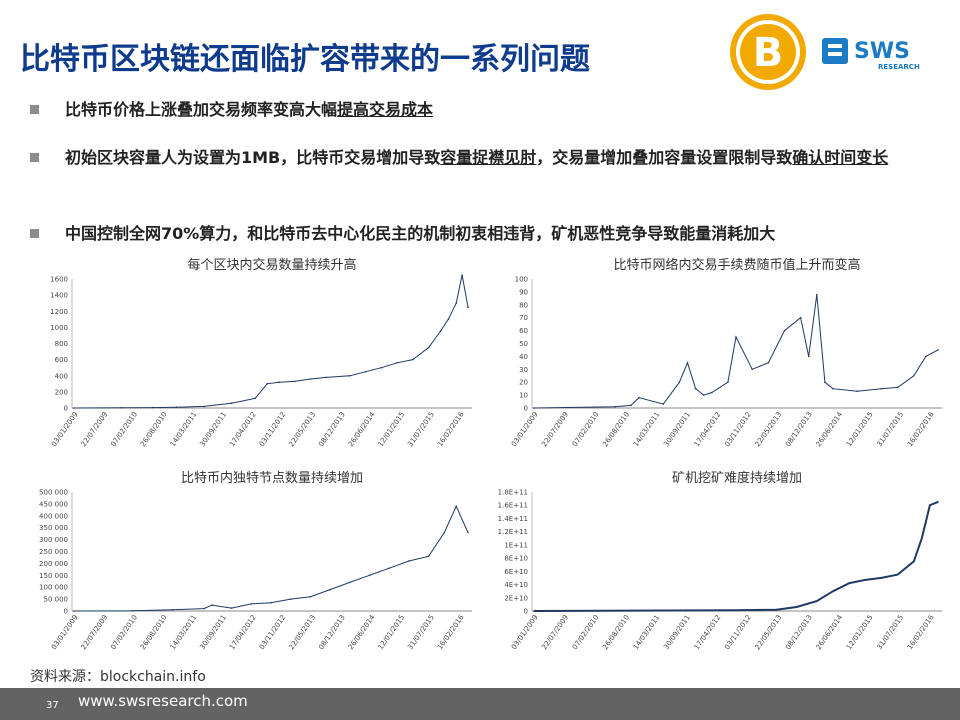 The height and width of the screenshot is (720, 960). What do you see at coordinates (53, 576) in the screenshot?
I see `y-tick-label: 150 000` at bounding box center [53, 576].